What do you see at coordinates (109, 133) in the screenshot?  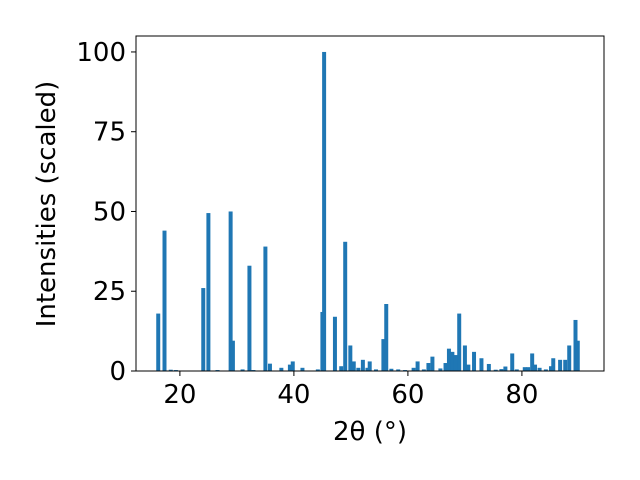 I see `y-tick-label-3: 75` at bounding box center [109, 133].